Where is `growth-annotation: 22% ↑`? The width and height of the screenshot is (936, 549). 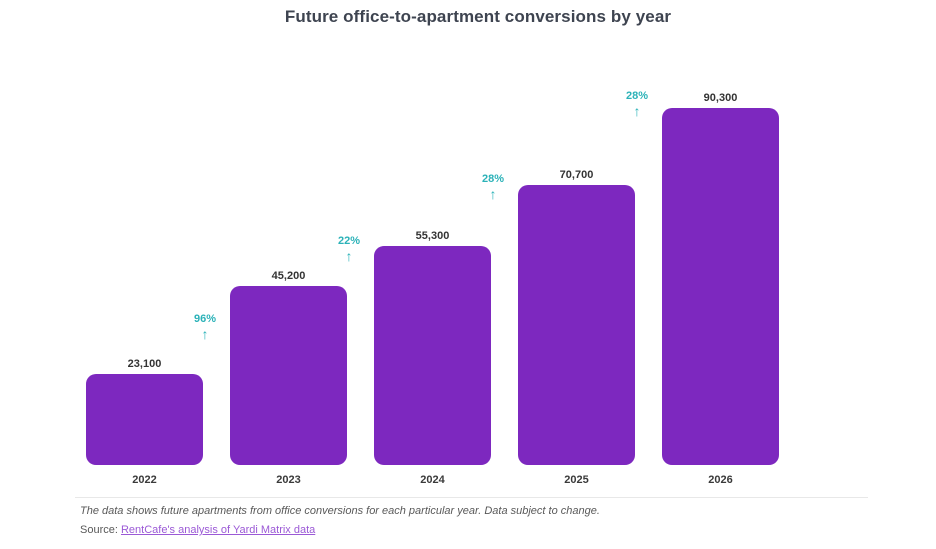
growth-annotation: 22% ↑ is located at coordinates (349, 249).